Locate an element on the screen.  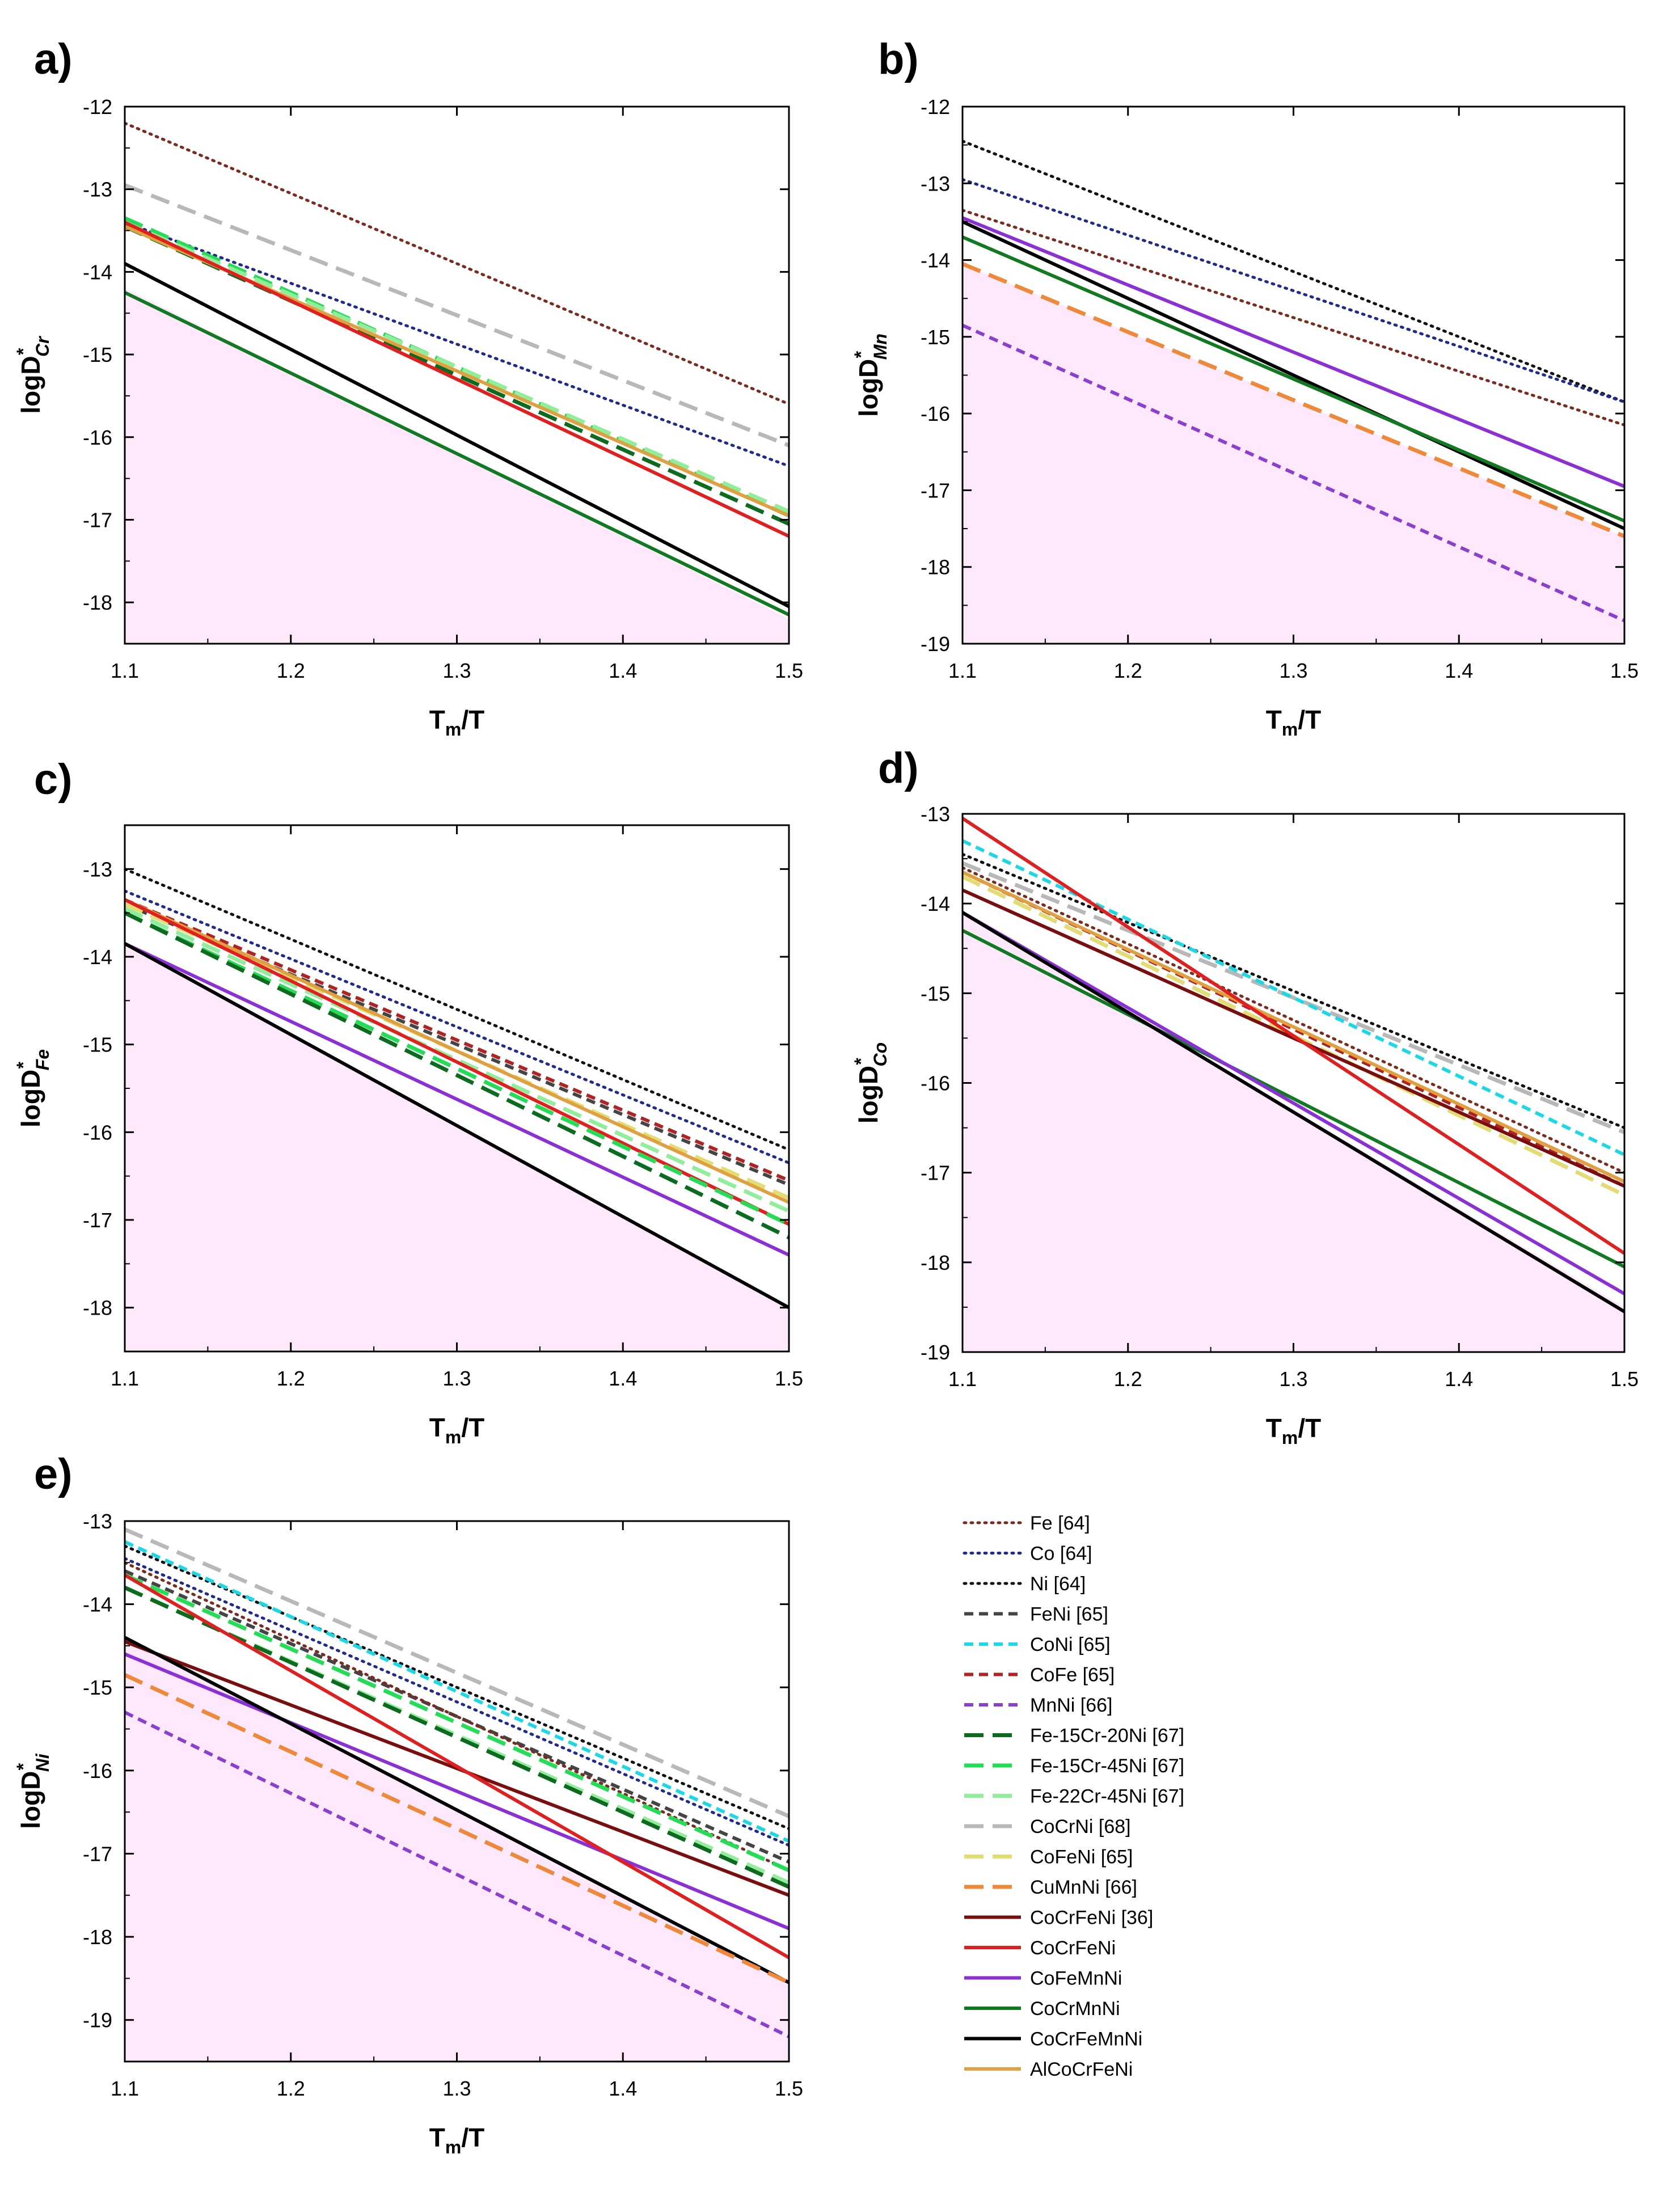
panel-e-ytick-label: -13 is located at coordinates (97, 1522).